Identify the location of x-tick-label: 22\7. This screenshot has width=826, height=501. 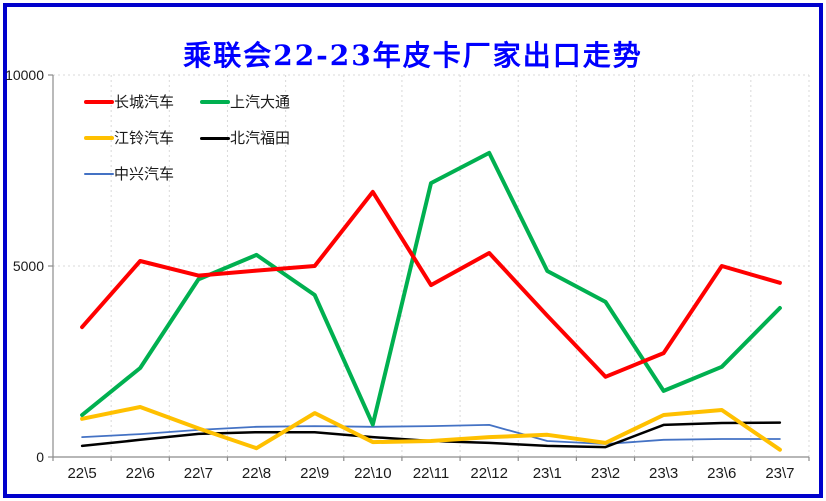
(198, 473).